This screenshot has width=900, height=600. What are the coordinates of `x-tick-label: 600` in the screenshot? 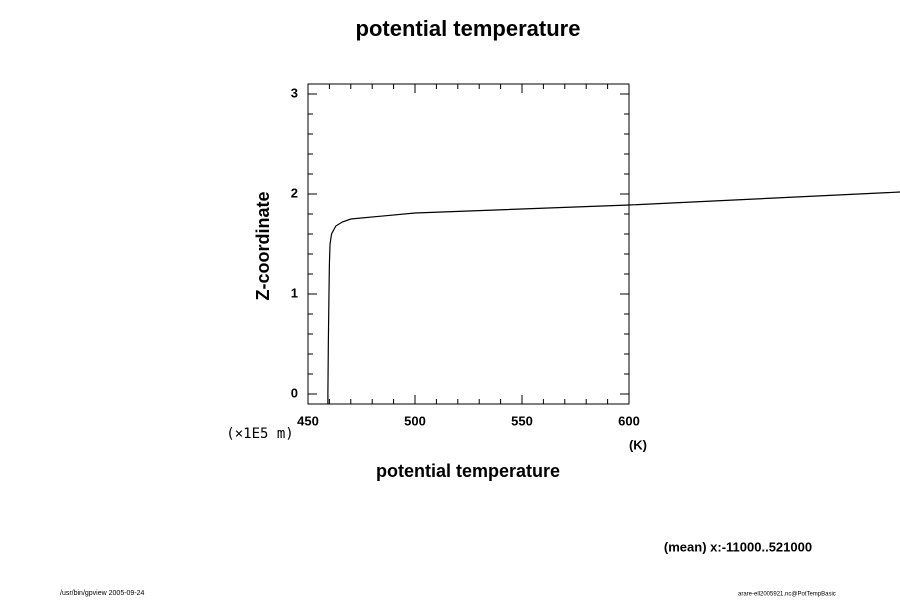 It's located at (629, 420).